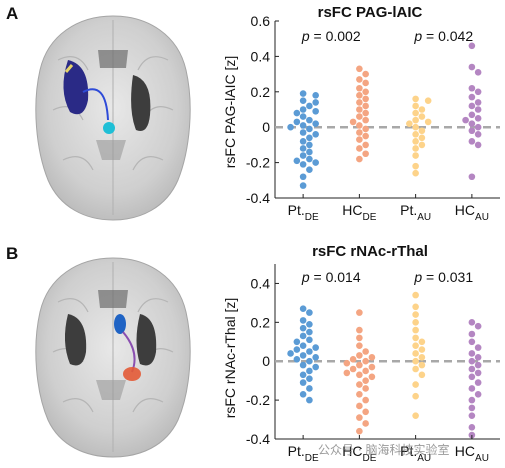 The image size is (505, 468). Describe the element at coordinates (370, 251) in the screenshot. I see `chart-title: rsFC rNAc-rThal` at that location.